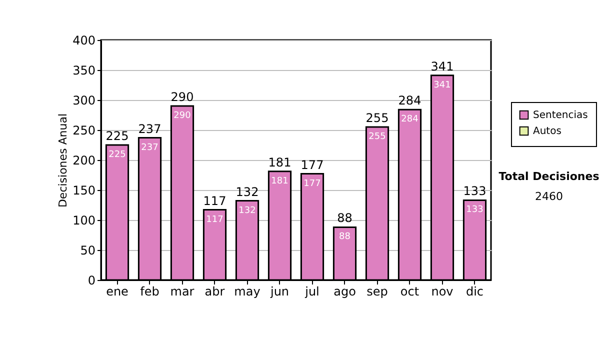 This screenshot has height=340, width=600. I want to click on x-tick-label: dic, so click(475, 291).